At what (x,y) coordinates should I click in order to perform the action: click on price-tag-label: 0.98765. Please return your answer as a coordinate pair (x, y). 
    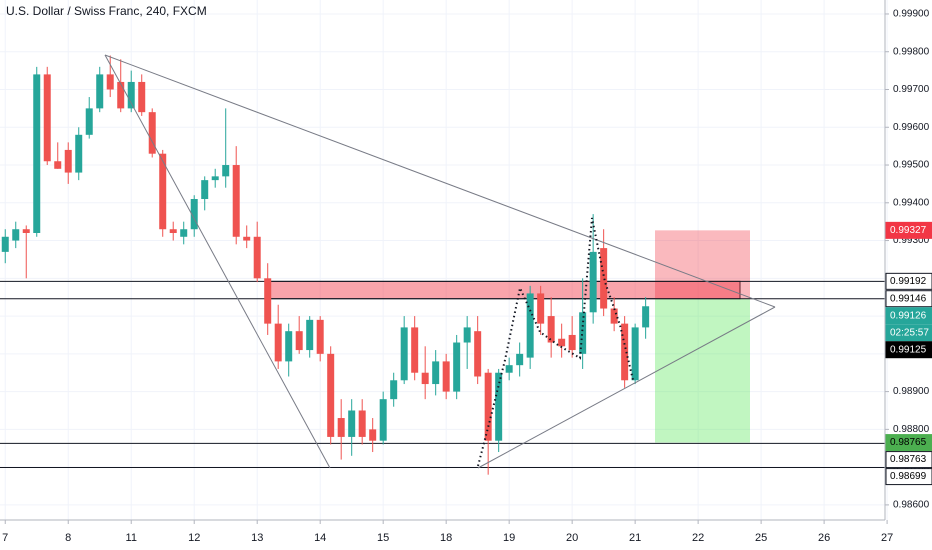
    Looking at the image, I should click on (908, 442).